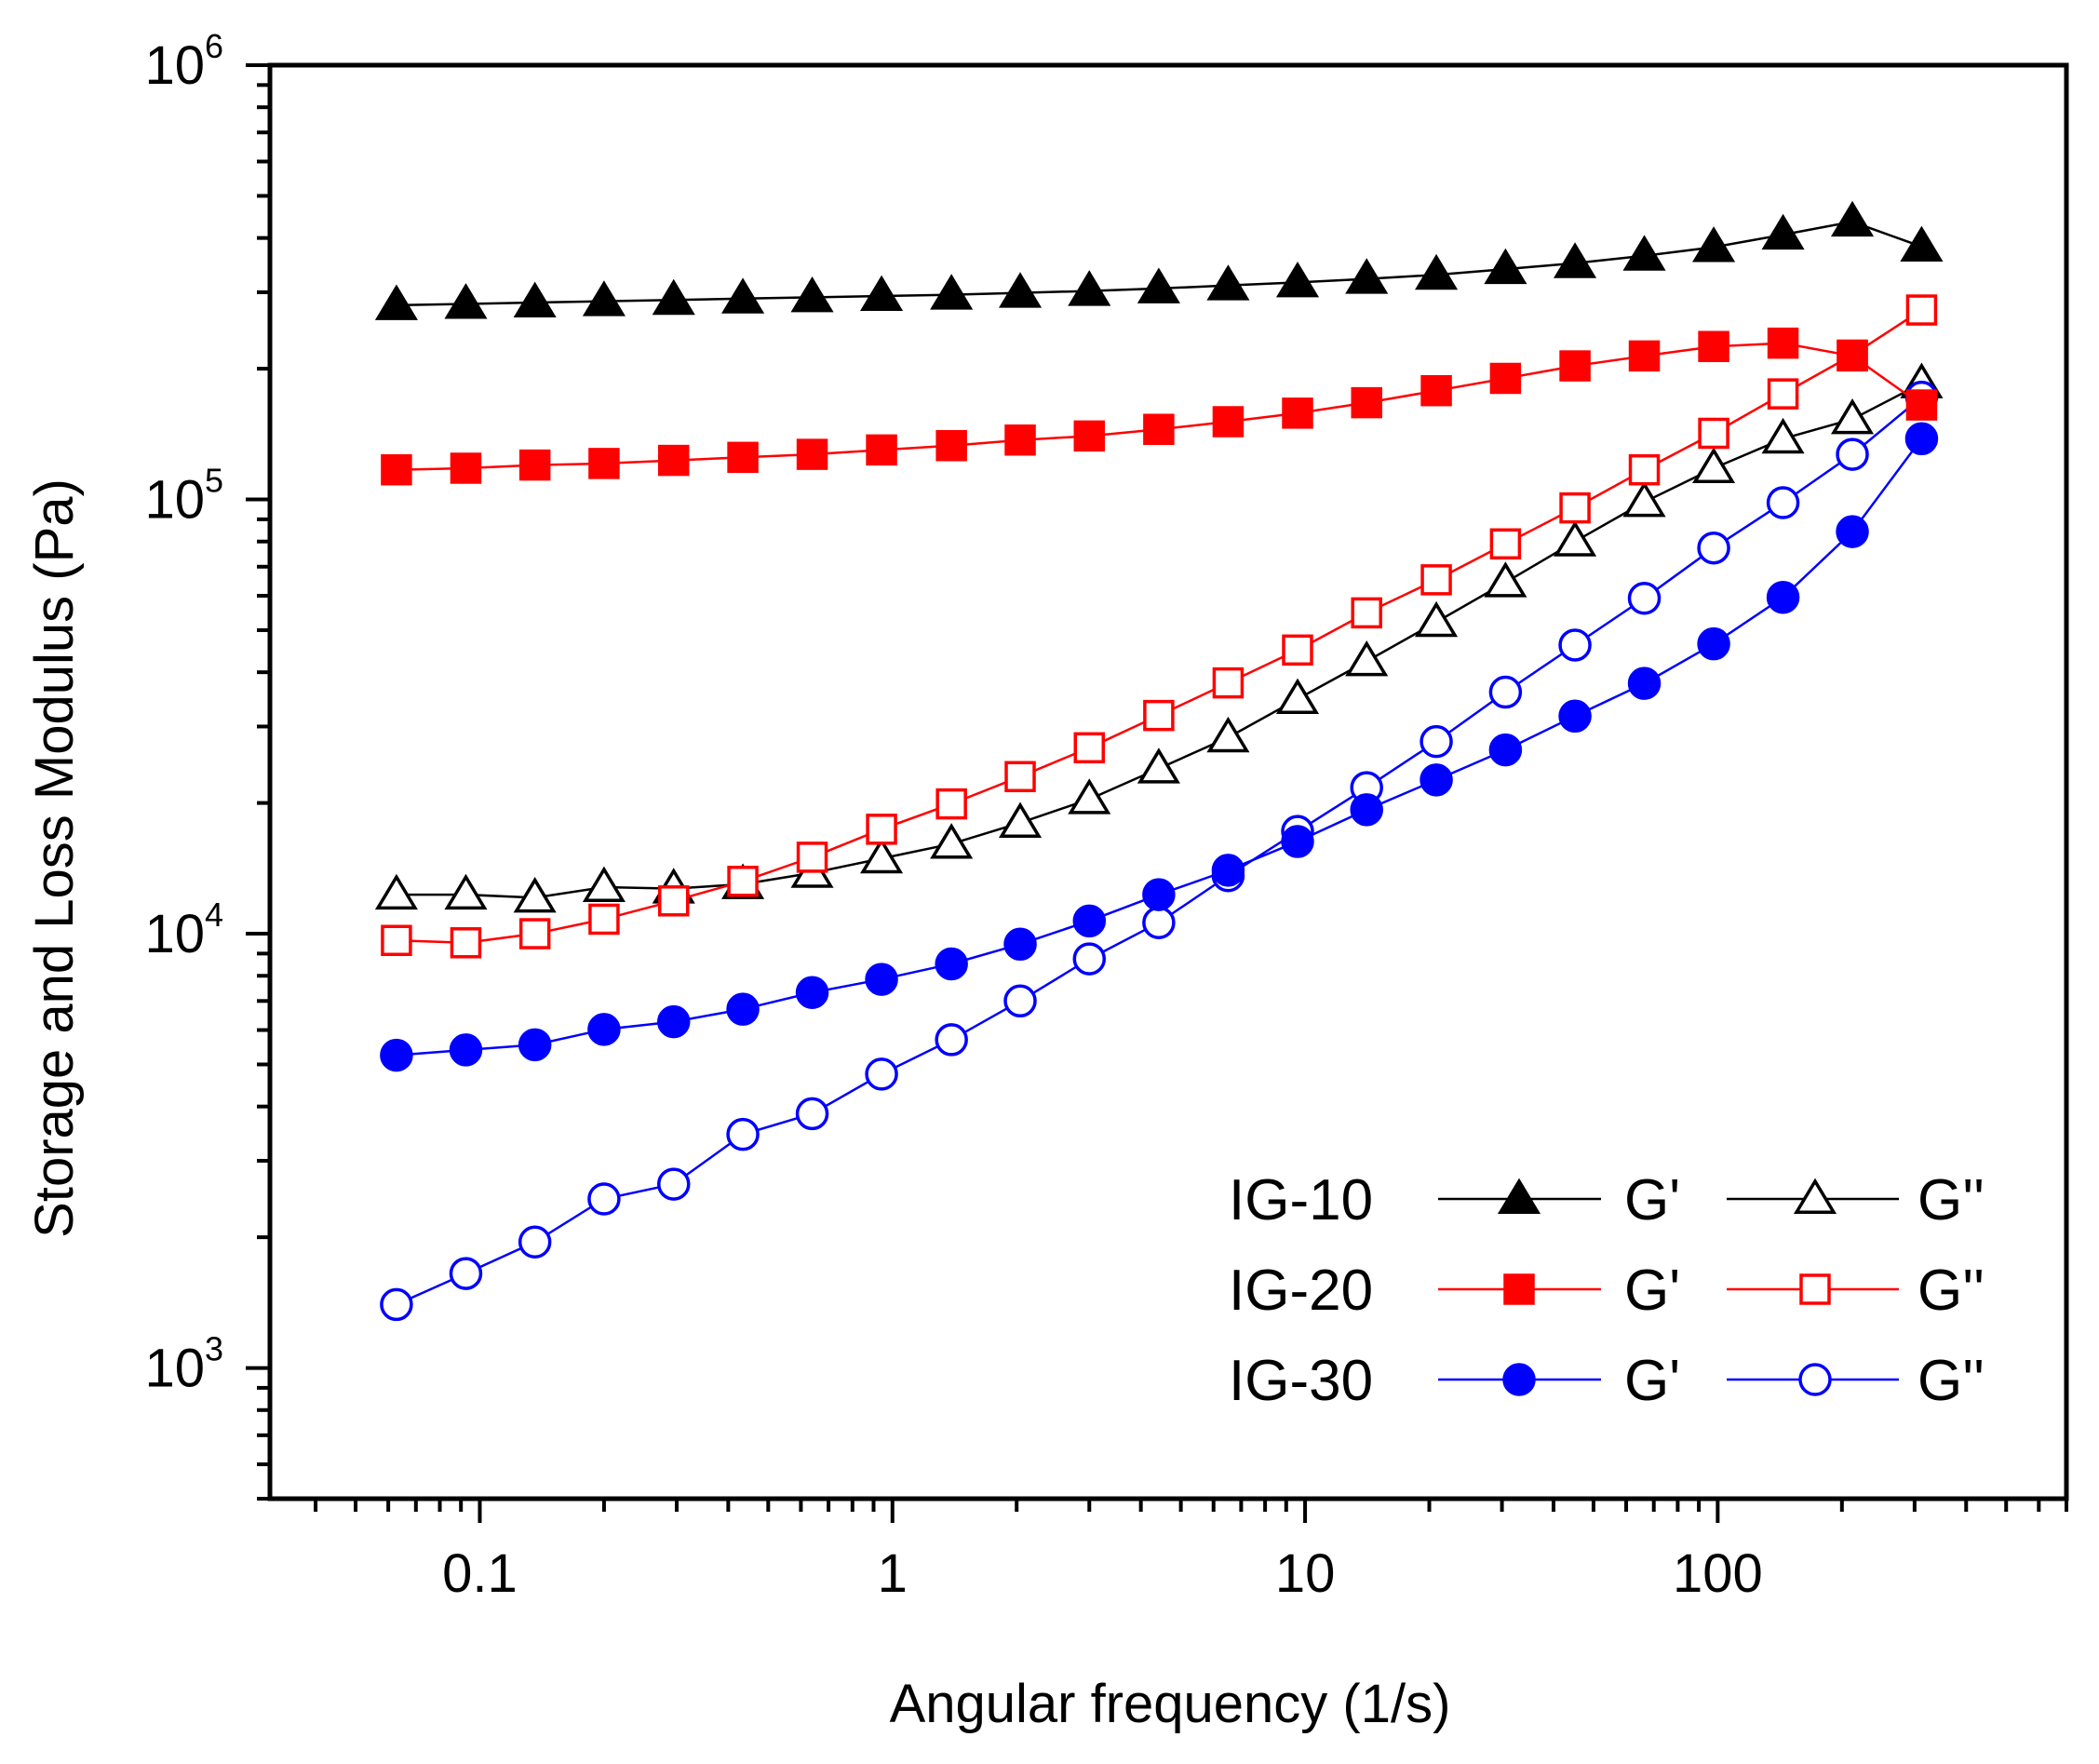 The image size is (2099, 1764). What do you see at coordinates (1170, 1704) in the screenshot?
I see `x-axis-title: Angular frequency (1/s)` at bounding box center [1170, 1704].